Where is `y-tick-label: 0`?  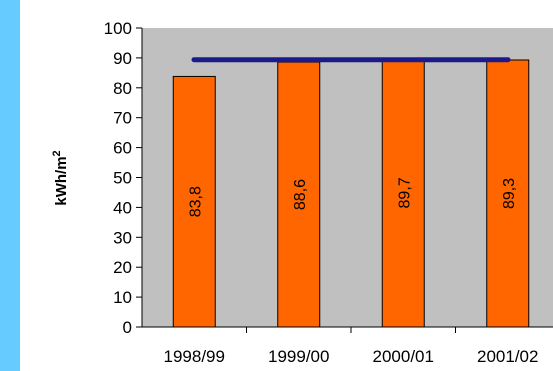
y-tick-label: 0 is located at coordinates (127, 327).